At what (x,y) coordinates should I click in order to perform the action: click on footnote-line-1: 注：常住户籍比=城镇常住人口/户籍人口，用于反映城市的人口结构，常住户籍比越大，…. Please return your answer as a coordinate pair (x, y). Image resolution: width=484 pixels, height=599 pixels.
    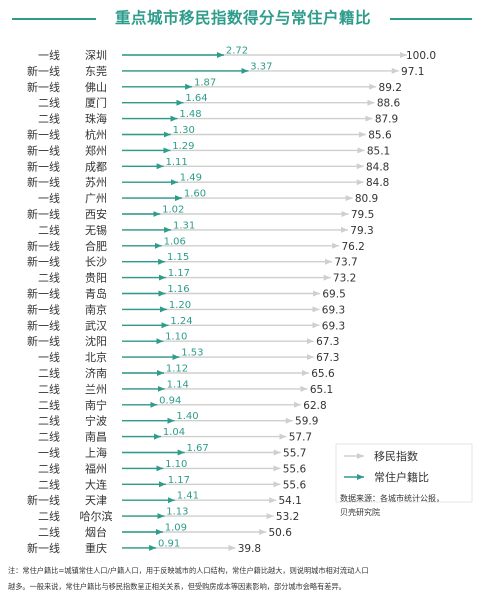
    Looking at the image, I should click on (188, 570).